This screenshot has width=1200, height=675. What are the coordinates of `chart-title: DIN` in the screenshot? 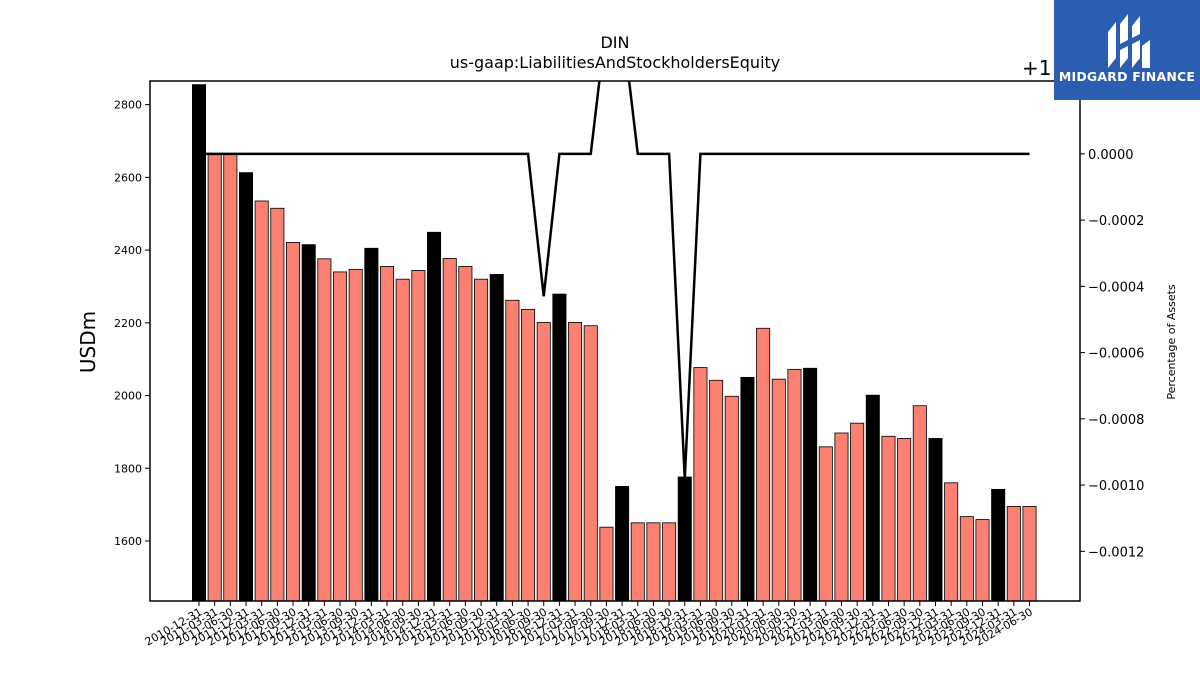 It's located at (614, 42).